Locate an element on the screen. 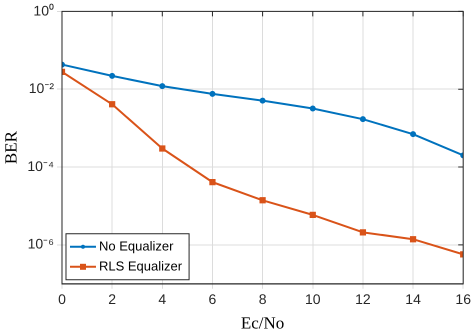 This screenshot has height=336, width=474. x-tick-label: 14 is located at coordinates (413, 299).